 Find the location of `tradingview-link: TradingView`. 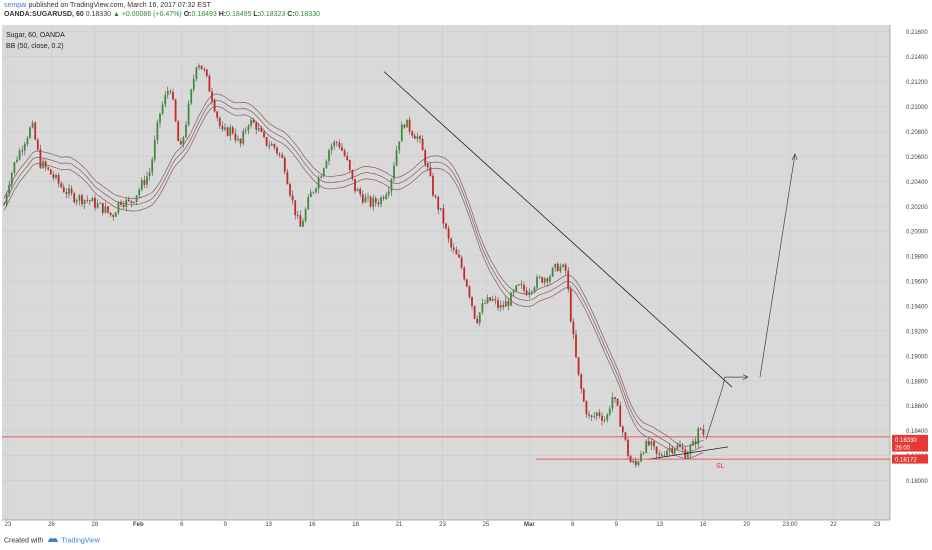

tradingview-link: TradingView is located at coordinates (80, 541).